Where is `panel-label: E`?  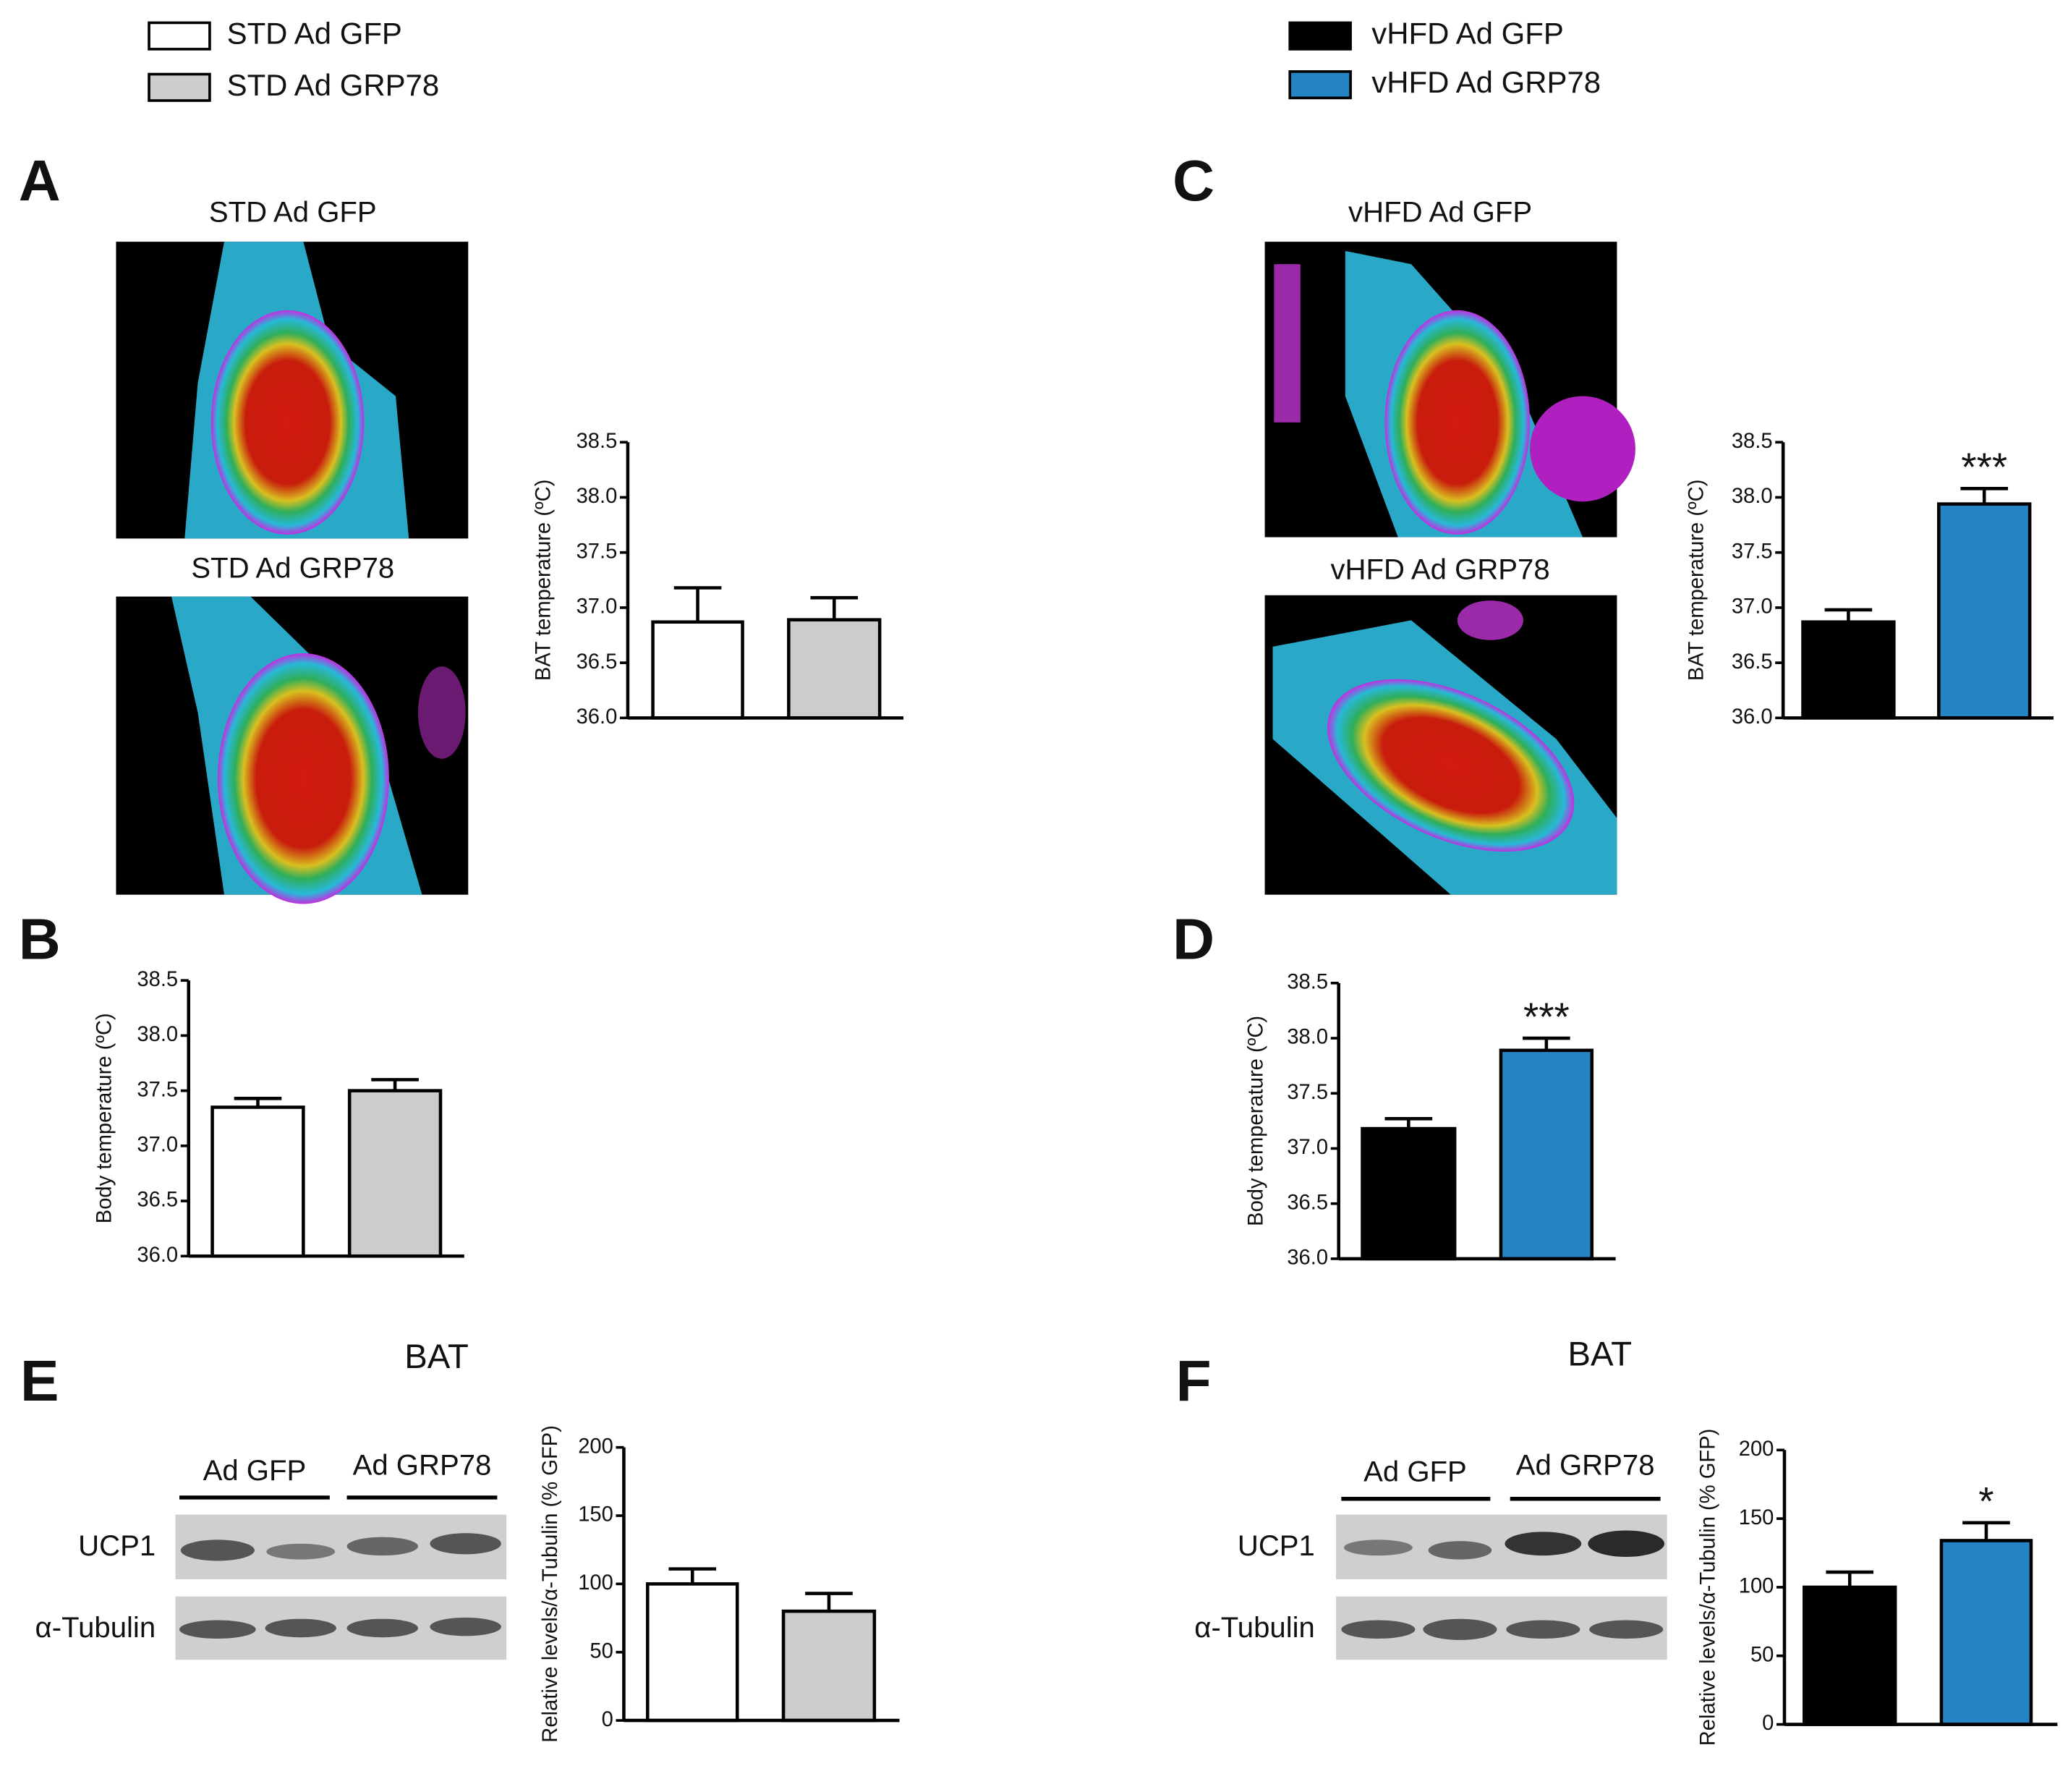
panel-label: E is located at coordinates (40, 1380).